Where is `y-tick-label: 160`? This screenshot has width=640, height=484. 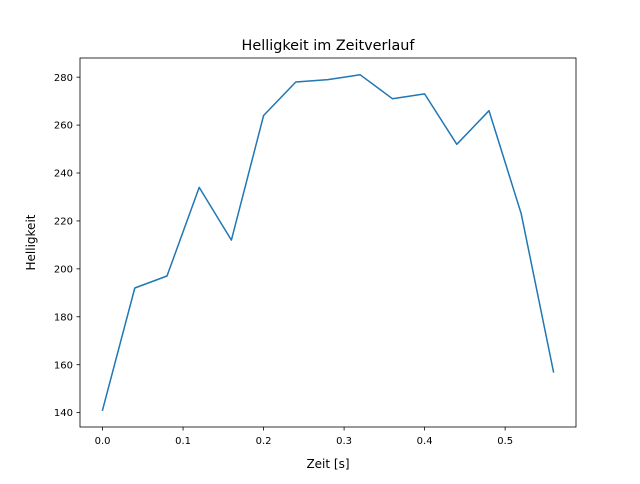
y-tick-label: 160 is located at coordinates (63, 365).